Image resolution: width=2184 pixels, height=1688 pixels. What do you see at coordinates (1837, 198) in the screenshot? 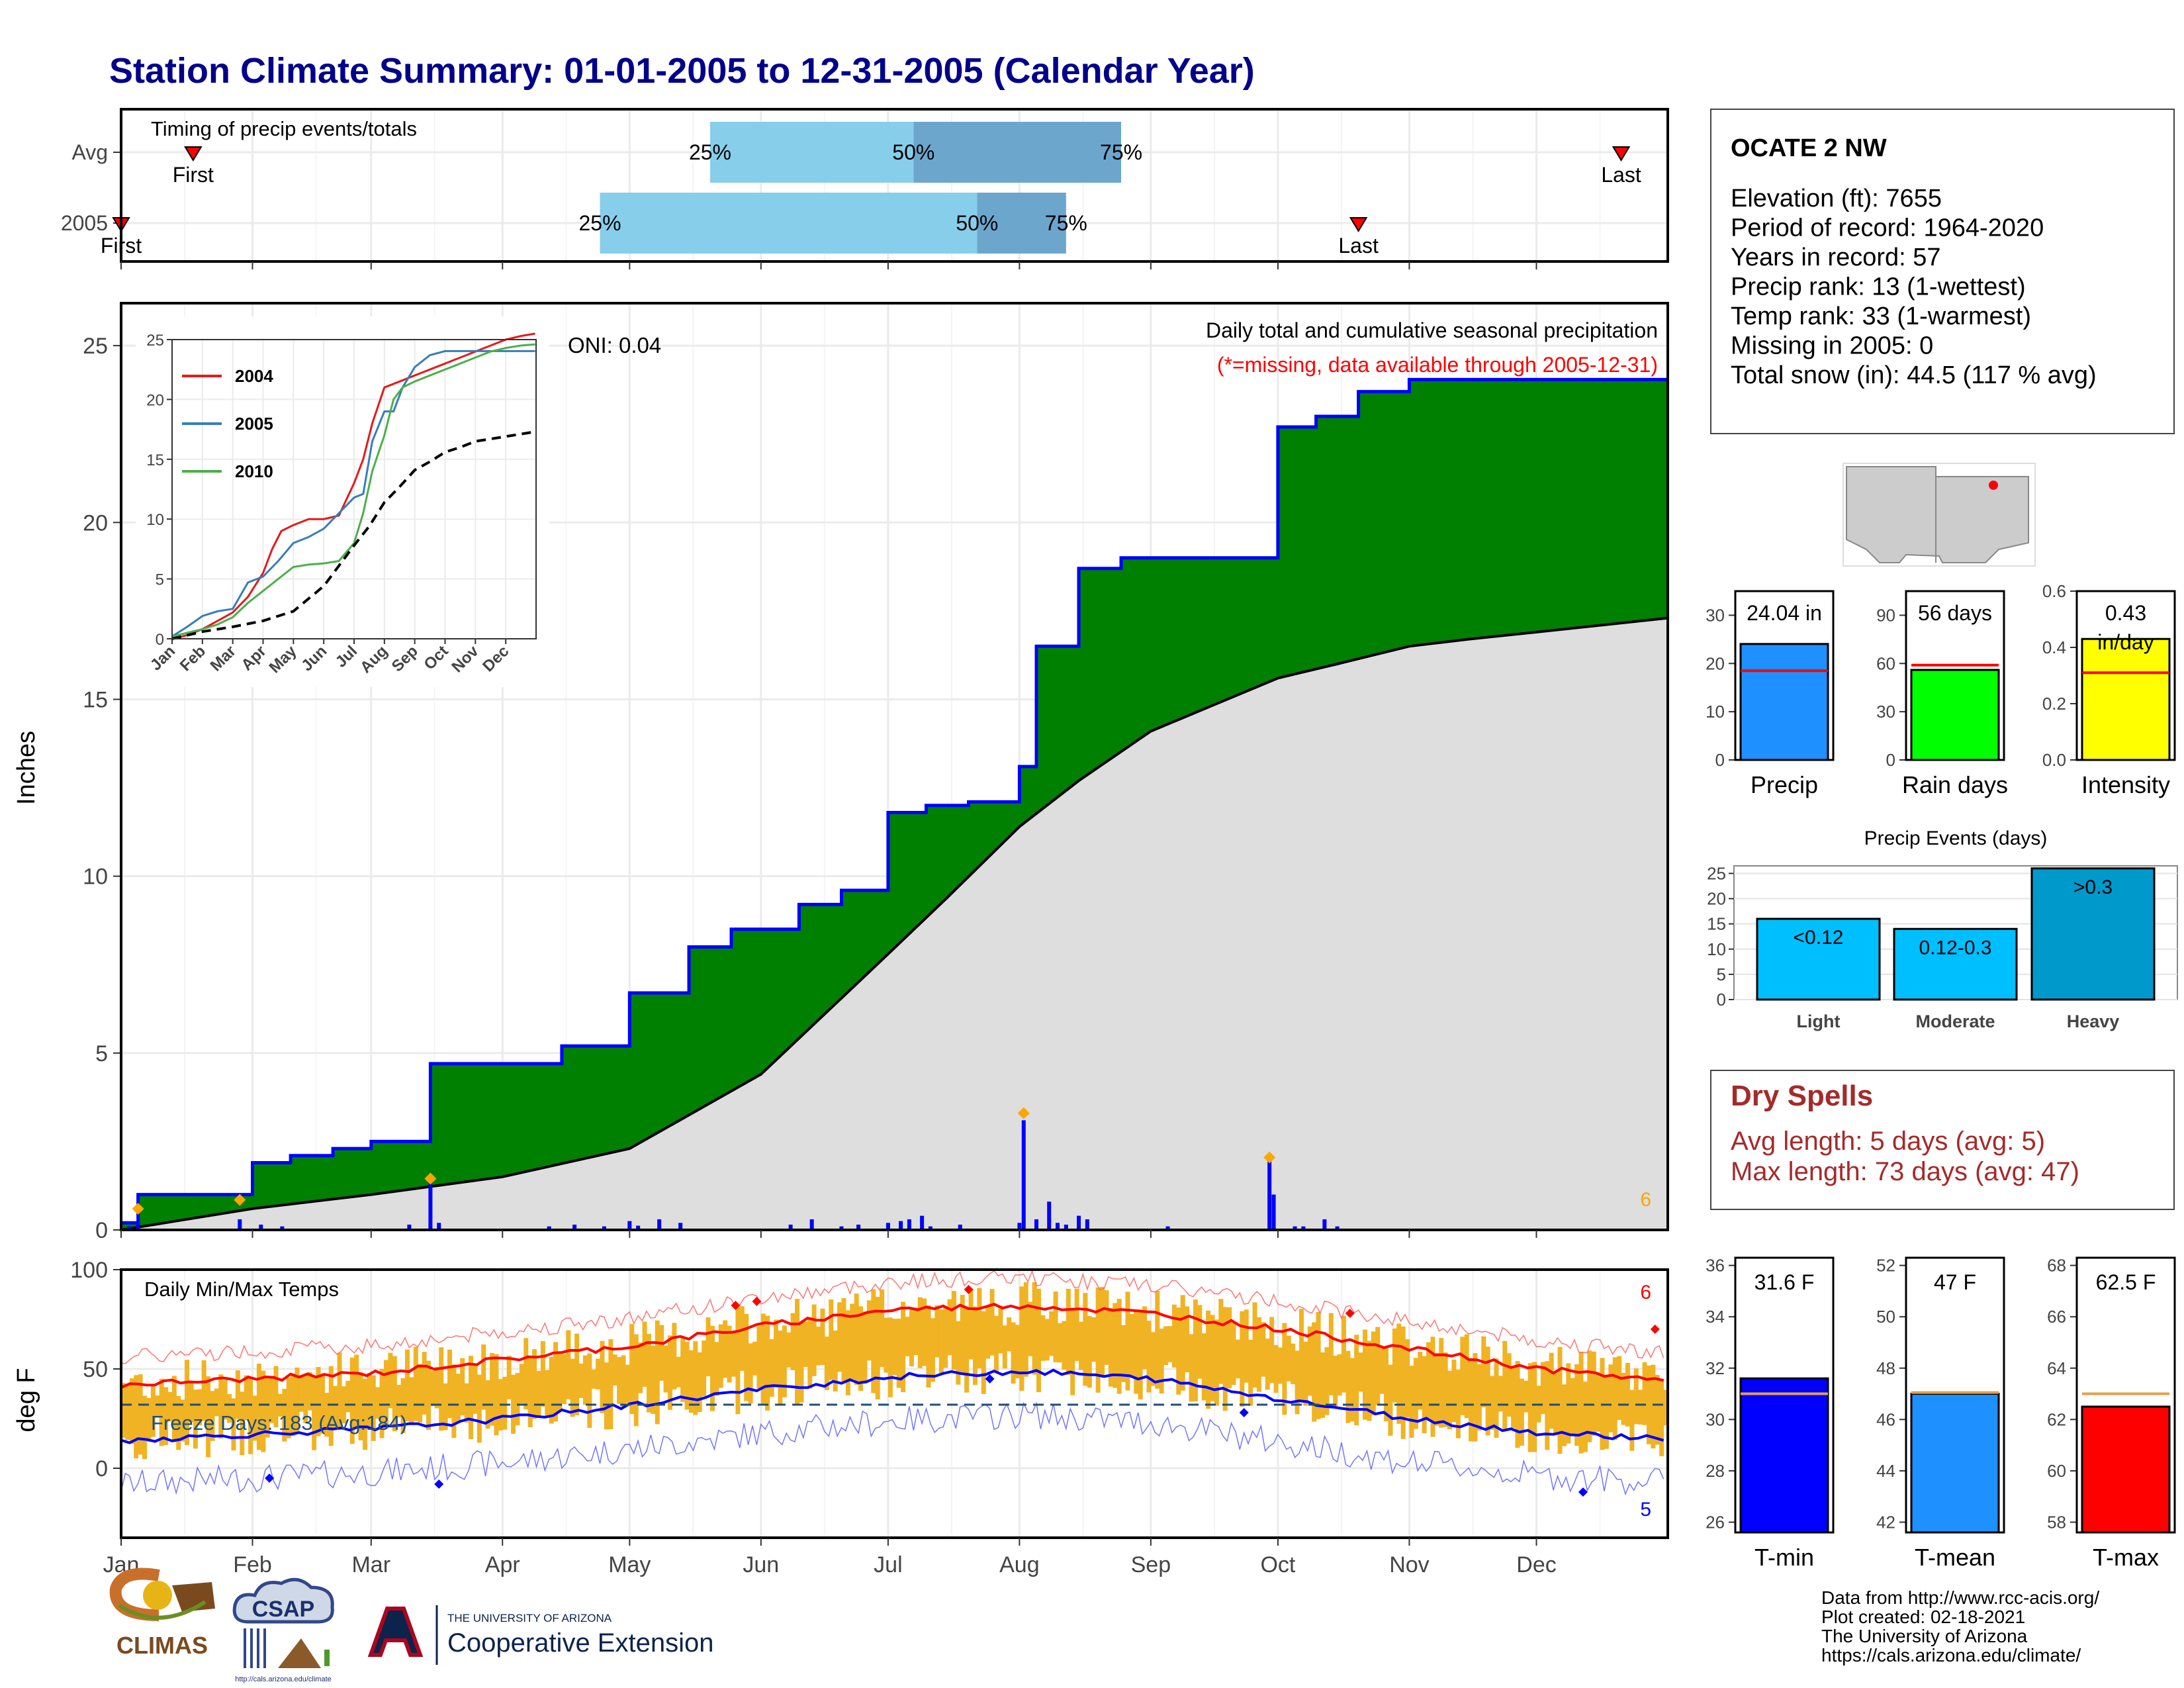
I see `station-info-line: Elevation (ft): 7655` at bounding box center [1837, 198].